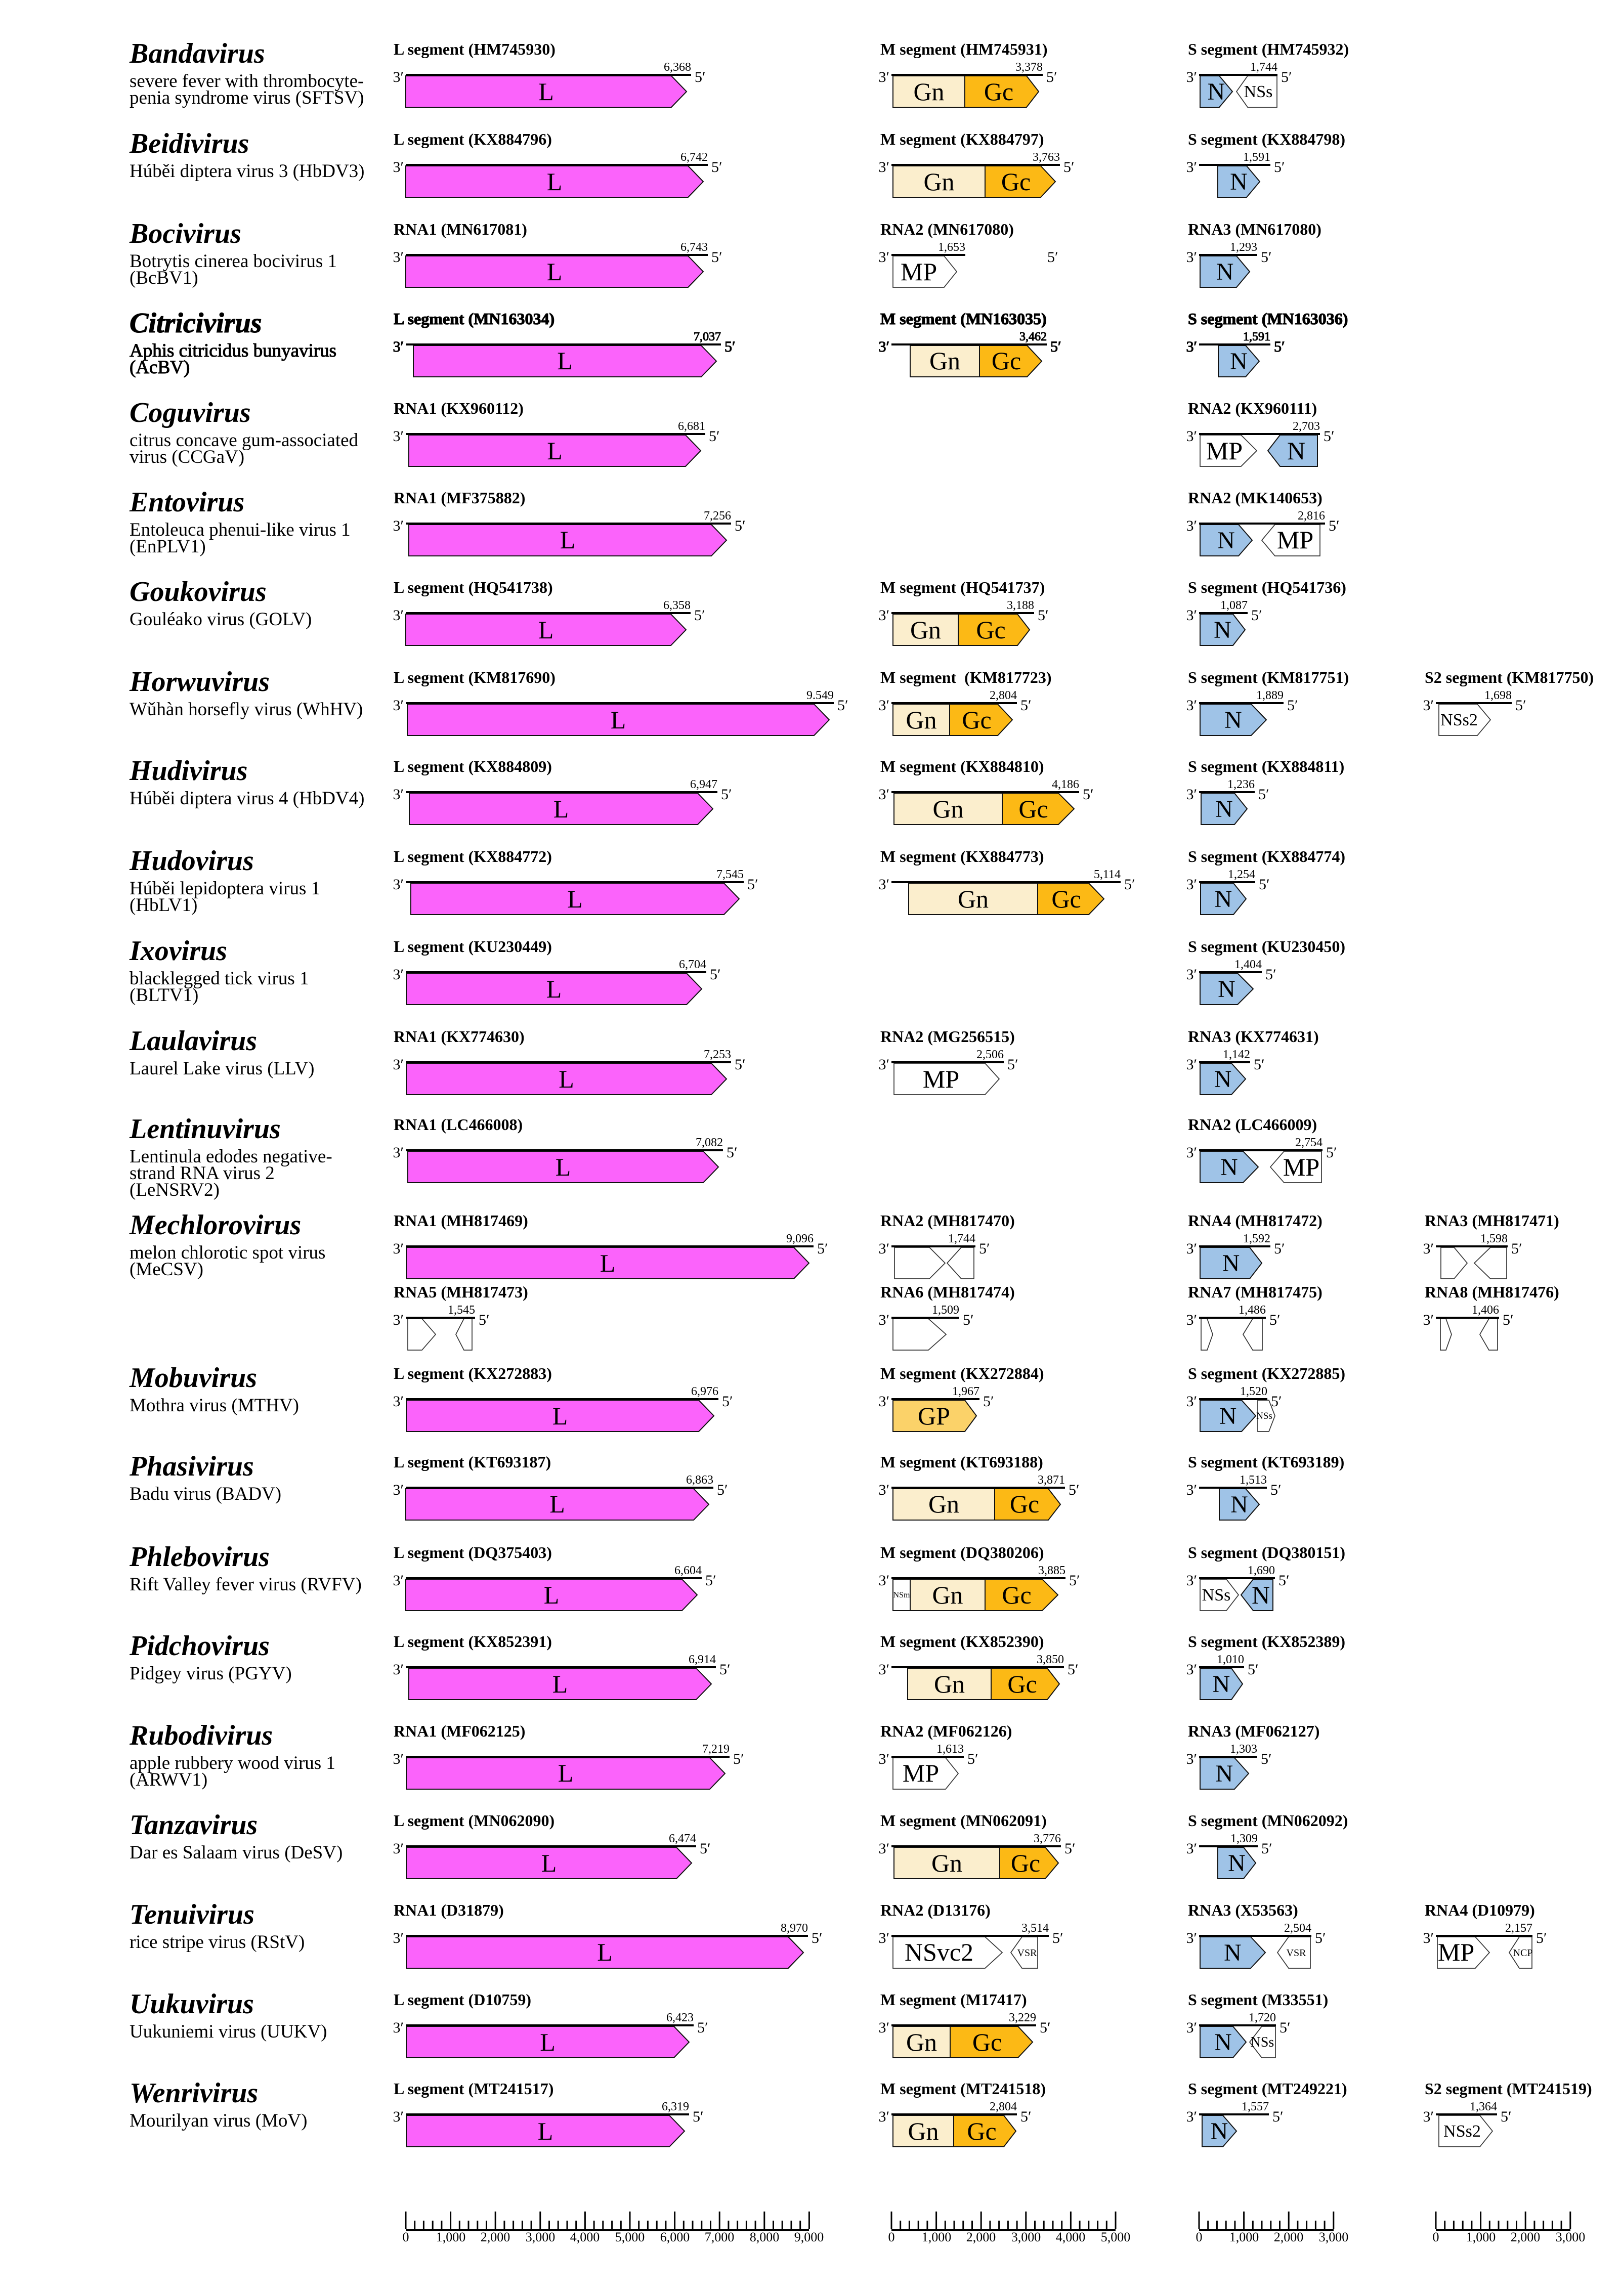 This screenshot has width=1621, height=2296. What do you see at coordinates (1494, 1238) in the screenshot?
I see `svg-text: 1,598` at bounding box center [1494, 1238].